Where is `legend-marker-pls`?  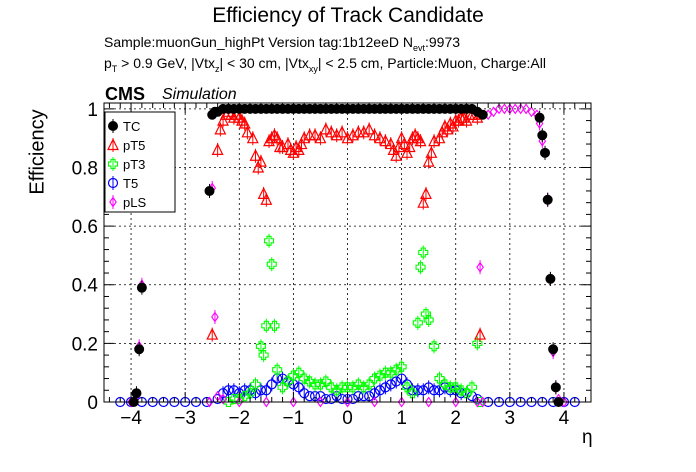
legend-marker-pls is located at coordinates (113, 202).